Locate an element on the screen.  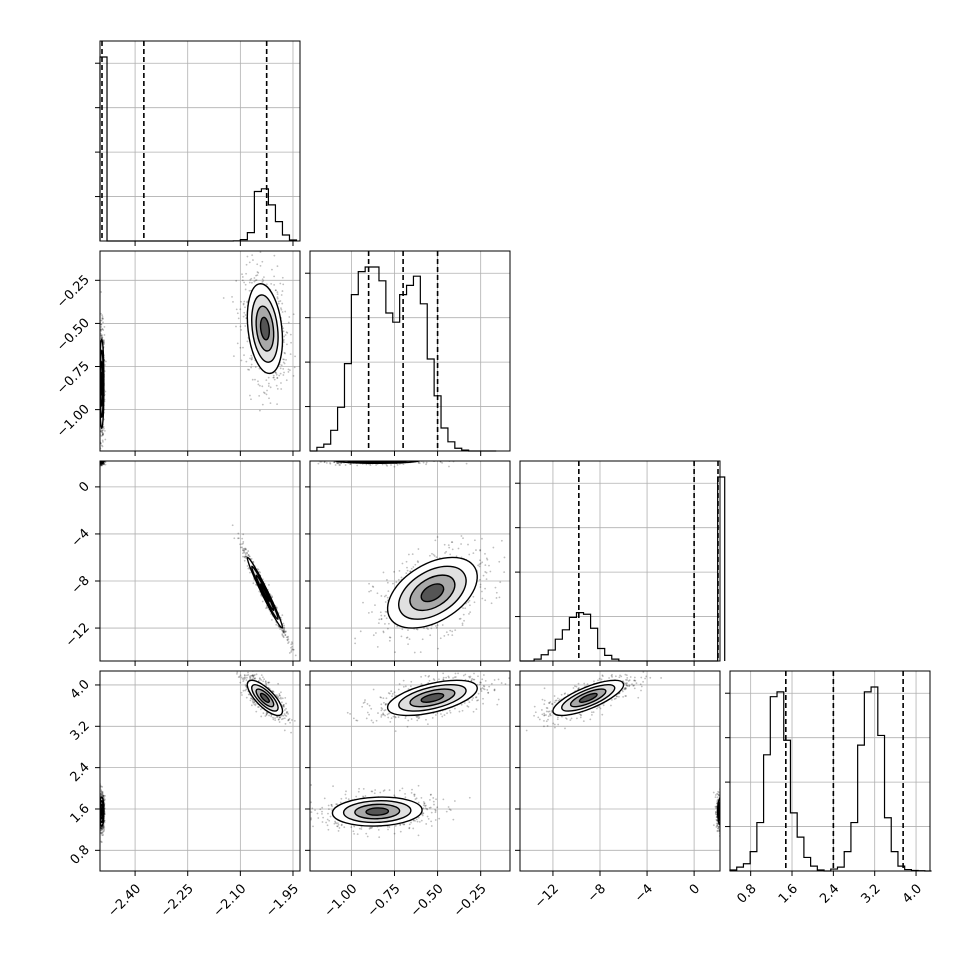
y-tick-label: −1.00 is located at coordinates (73, 421).